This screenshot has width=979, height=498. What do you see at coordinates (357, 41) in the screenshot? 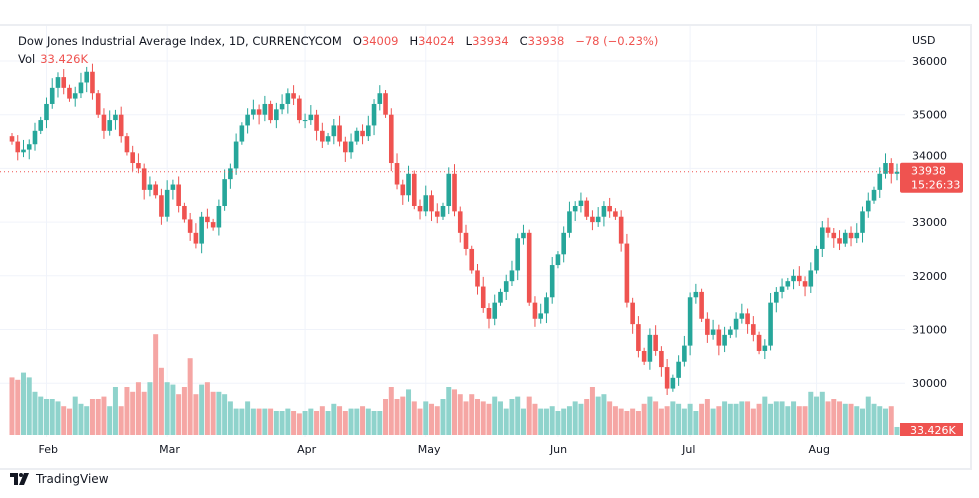
I see `open-label: O` at bounding box center [357, 41].